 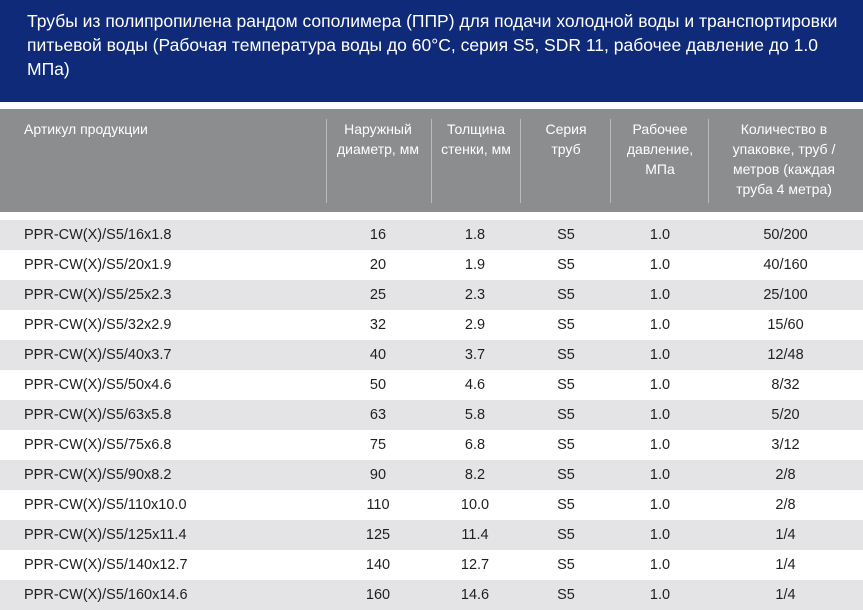 I want to click on table-row: PPR-CW(X)/S5/63x5.8 63 5.8 S5 1.0 5/20, so click(x=431, y=415).